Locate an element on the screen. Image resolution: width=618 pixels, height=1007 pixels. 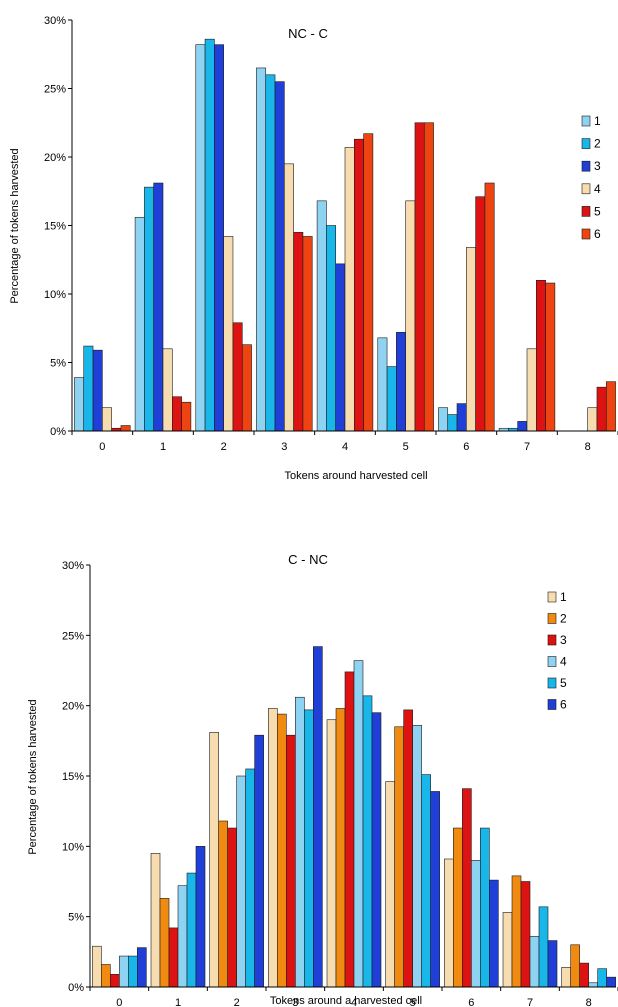
y-ticks: 0% 5% 10% 15% 20% 25% 30% is located at coordinates (58, 226).